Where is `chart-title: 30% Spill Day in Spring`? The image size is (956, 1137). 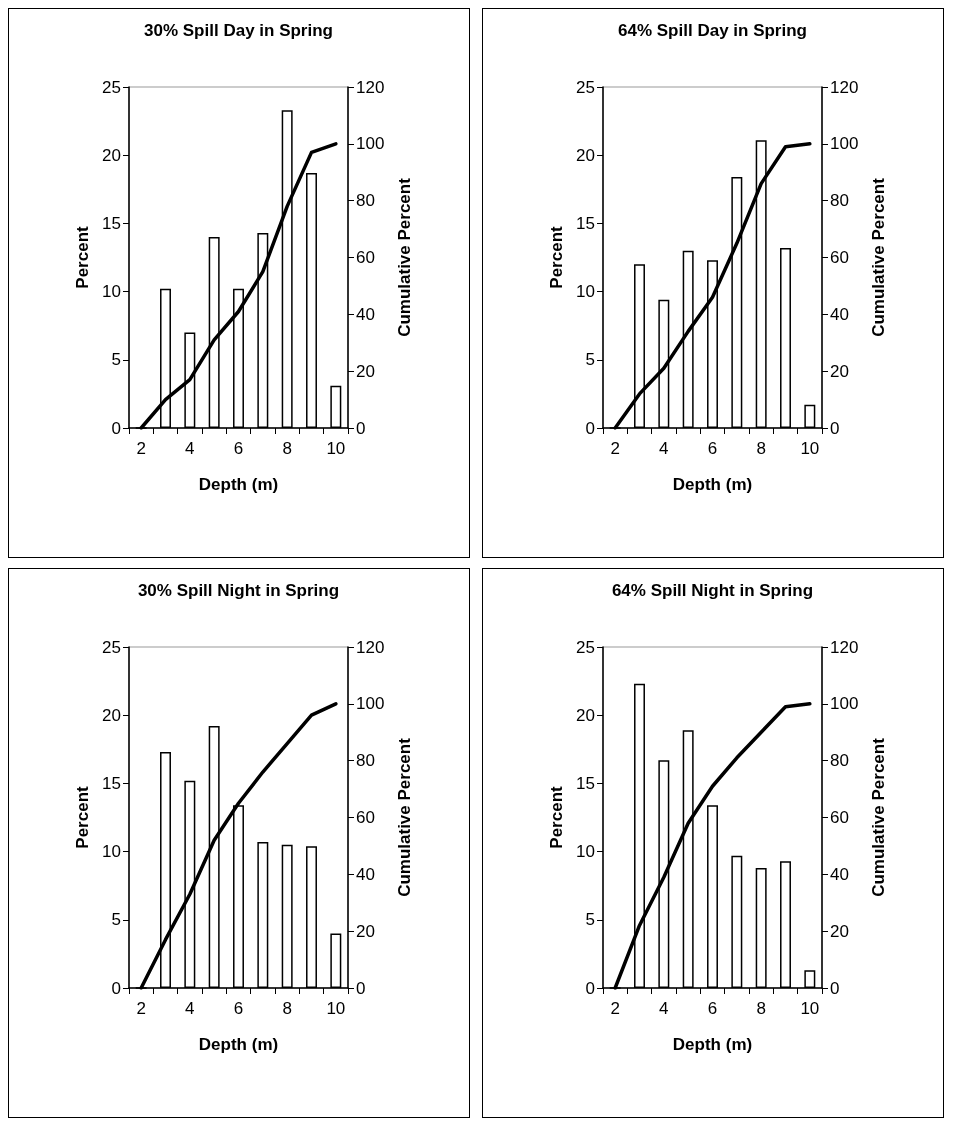 chart-title: 30% Spill Day in Spring is located at coordinates (238, 30).